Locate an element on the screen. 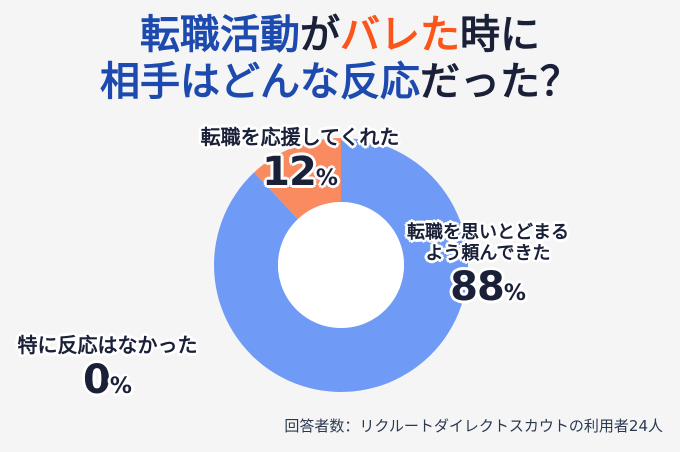 This screenshot has width=680, height=452. segment-label-no-reaction: 特に反応はなかった 0% is located at coordinates (107, 367).